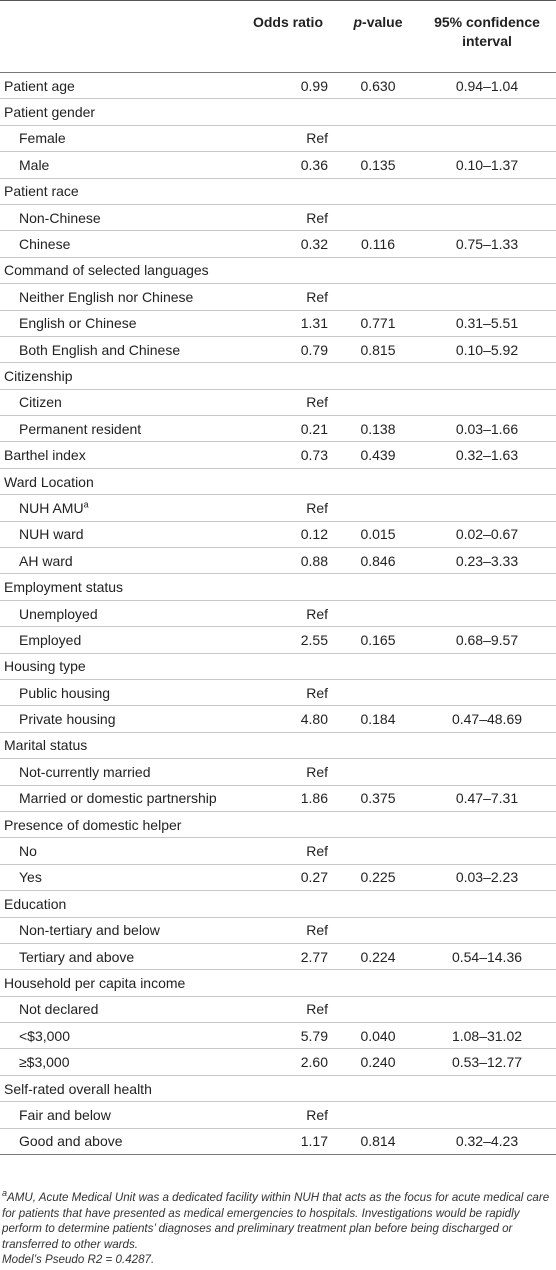 The image size is (556, 1270). What do you see at coordinates (119, 138) in the screenshot?
I see `row-sublabel: Female` at bounding box center [119, 138].